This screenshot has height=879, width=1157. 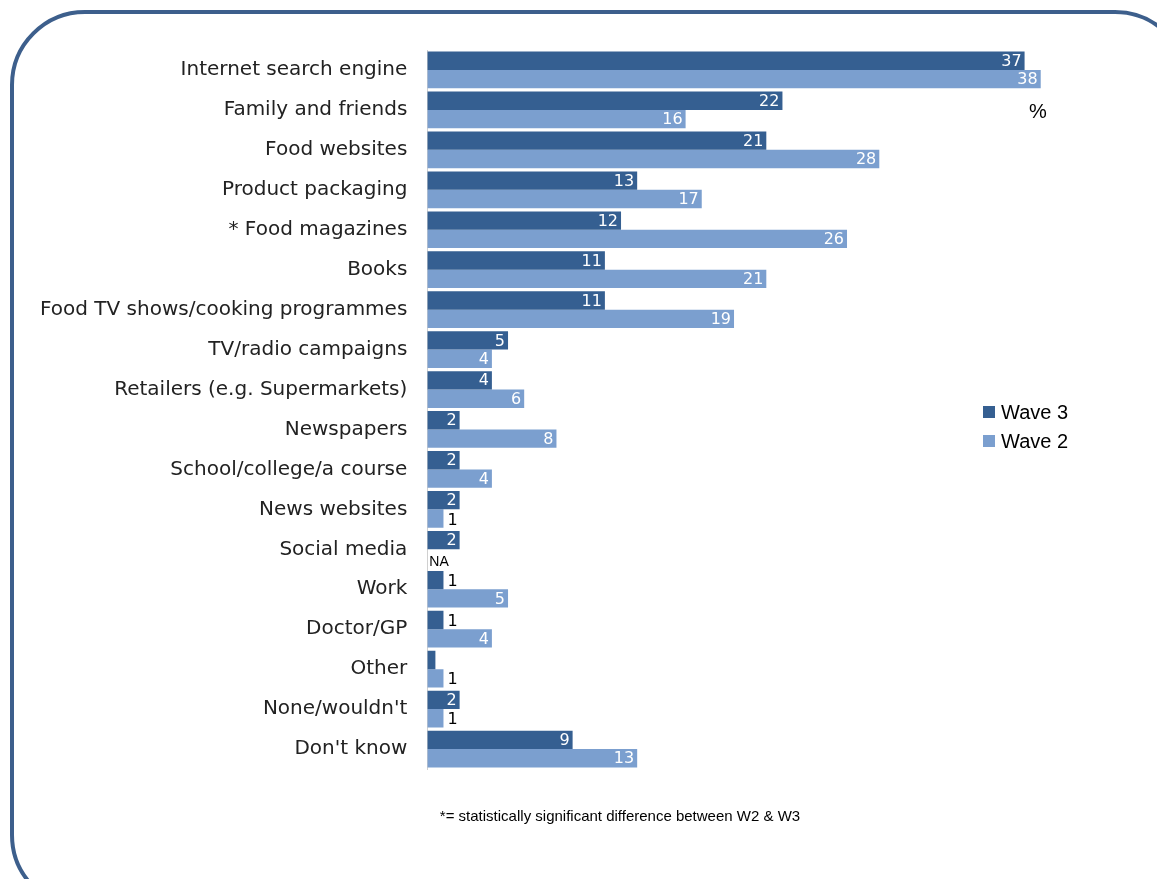 What do you see at coordinates (834, 239) in the screenshot?
I see `data-label: 26` at bounding box center [834, 239].